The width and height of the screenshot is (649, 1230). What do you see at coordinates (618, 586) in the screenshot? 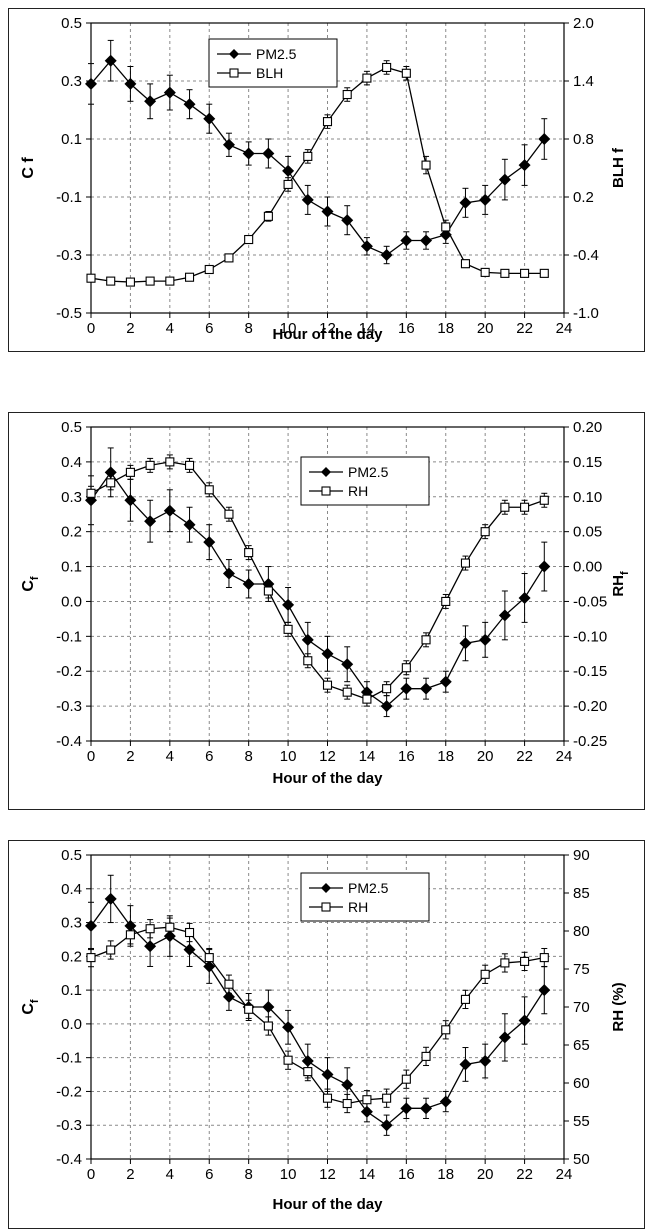
I see `y2-axis-title-main: RH` at bounding box center [618, 586].